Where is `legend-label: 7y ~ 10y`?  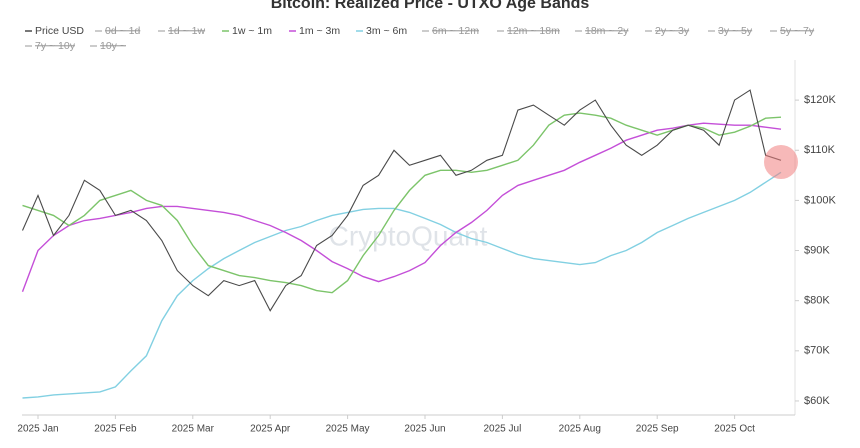
legend-label: 7y ~ 10y is located at coordinates (55, 46).